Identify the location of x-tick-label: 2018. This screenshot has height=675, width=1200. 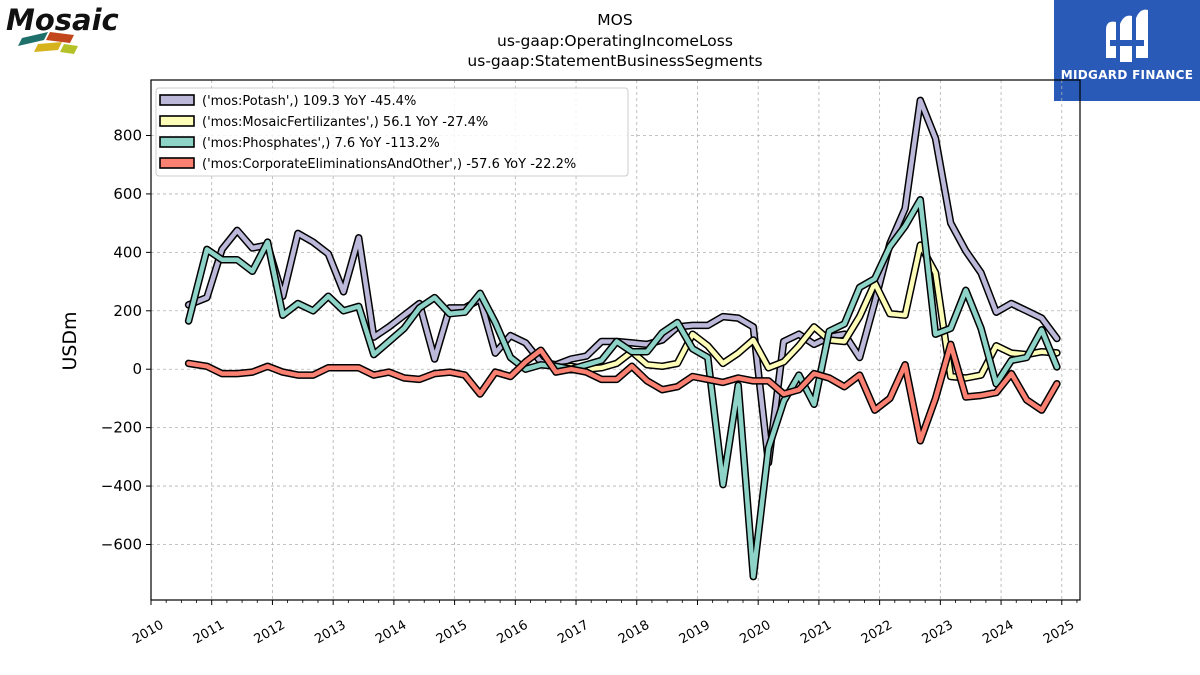
(634, 633).